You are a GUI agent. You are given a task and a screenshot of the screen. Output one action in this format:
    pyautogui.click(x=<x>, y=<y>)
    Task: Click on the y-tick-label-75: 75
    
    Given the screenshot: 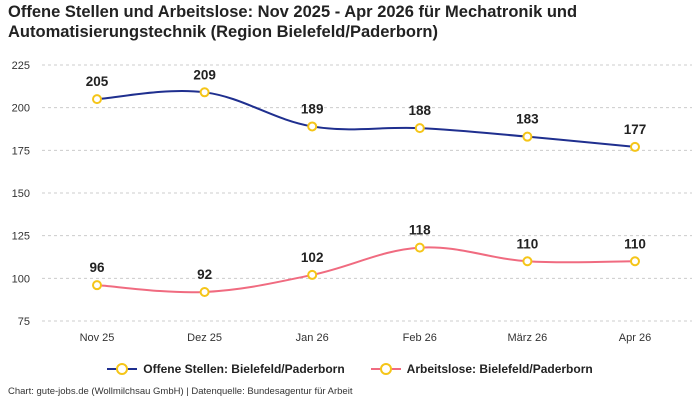 What is the action you would take?
    pyautogui.click(x=24, y=322)
    